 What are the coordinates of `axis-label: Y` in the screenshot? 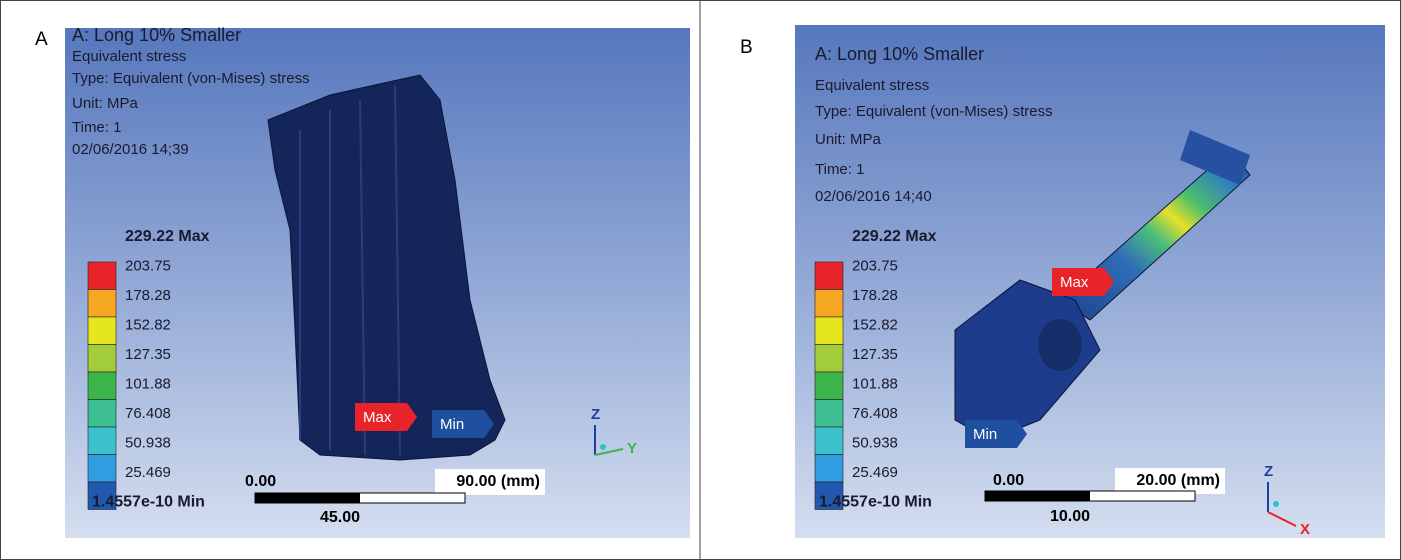 It's located at (632, 448).